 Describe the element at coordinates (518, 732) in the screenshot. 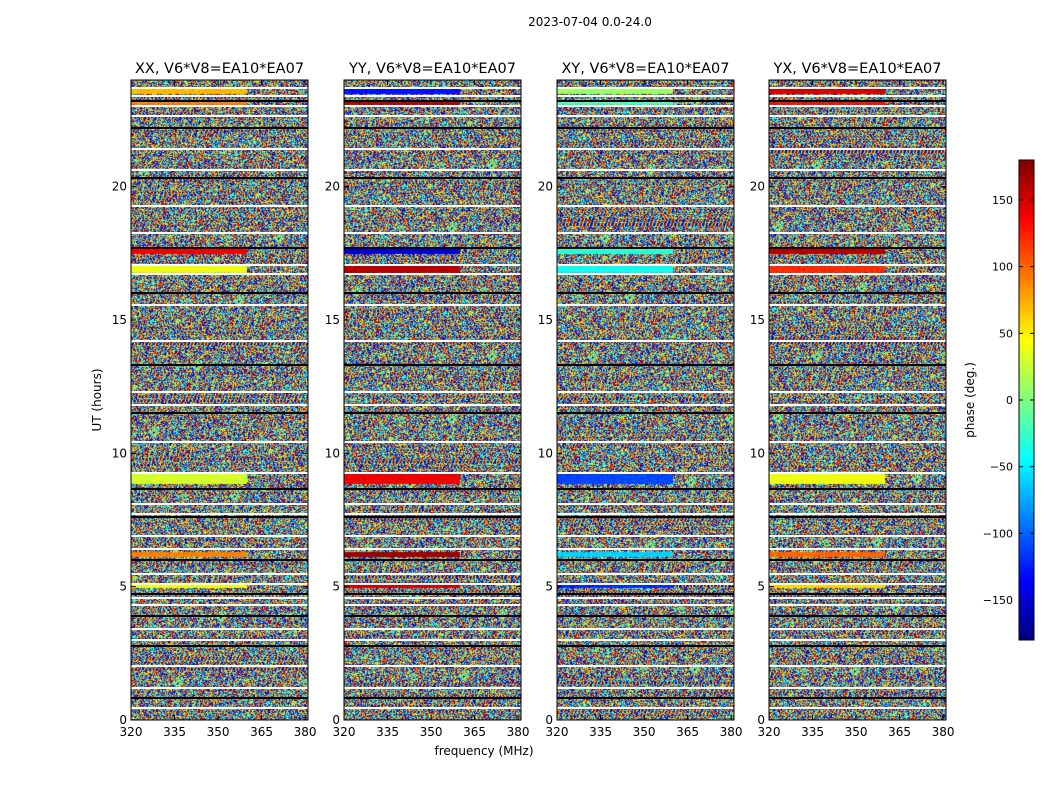

I see `x-tick-label: 380` at that location.